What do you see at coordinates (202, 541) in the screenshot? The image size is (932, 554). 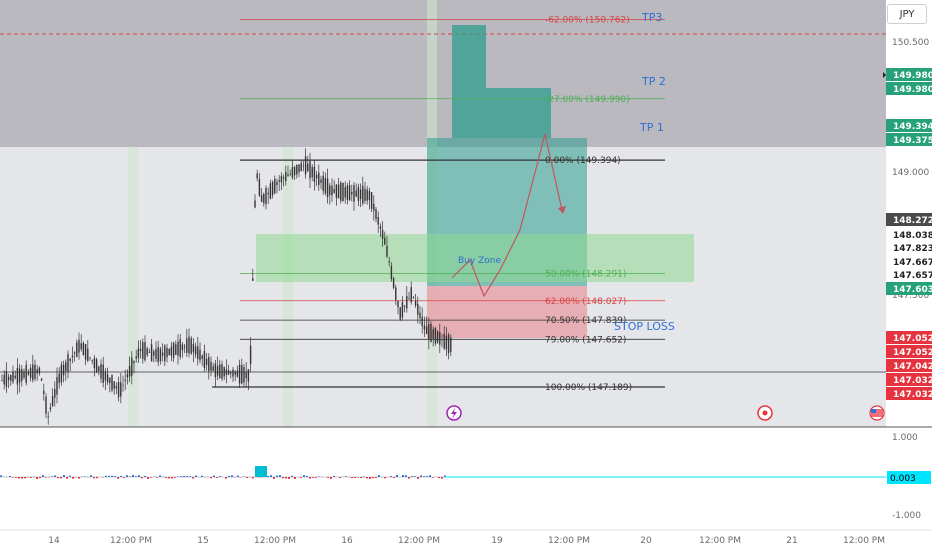 I see `time-tick-label: 15` at bounding box center [202, 541].